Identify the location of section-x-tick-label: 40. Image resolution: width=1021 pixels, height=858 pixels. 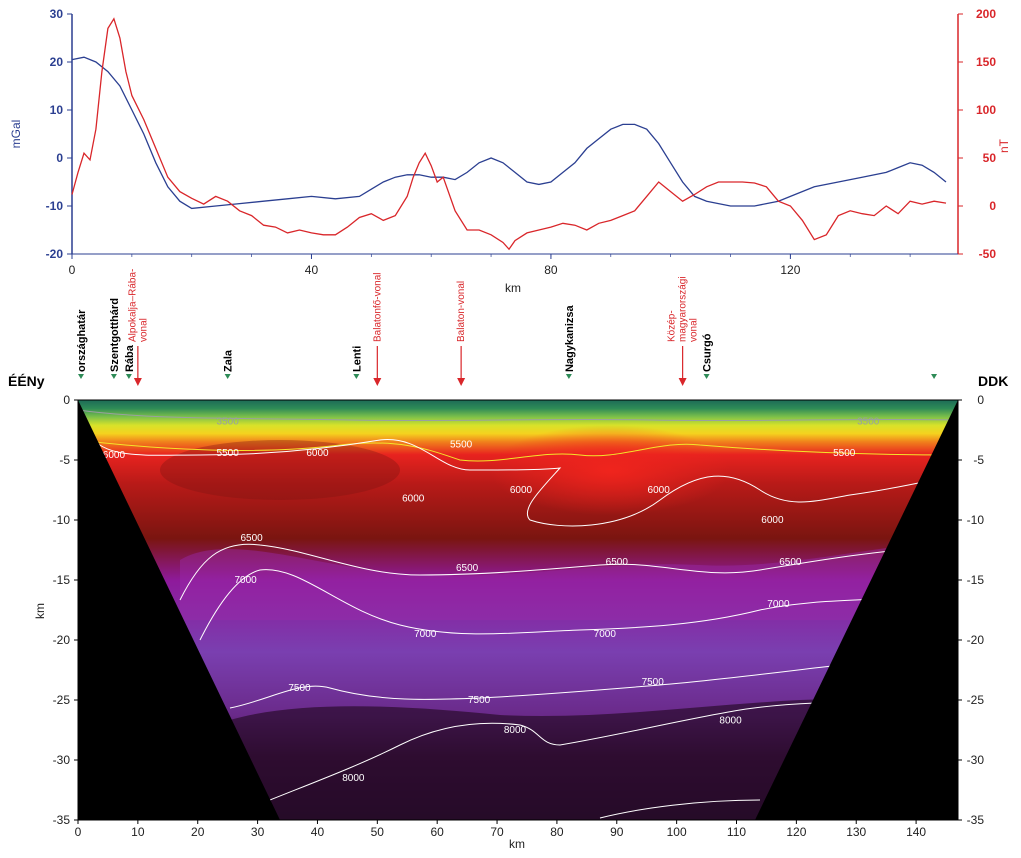
(318, 832).